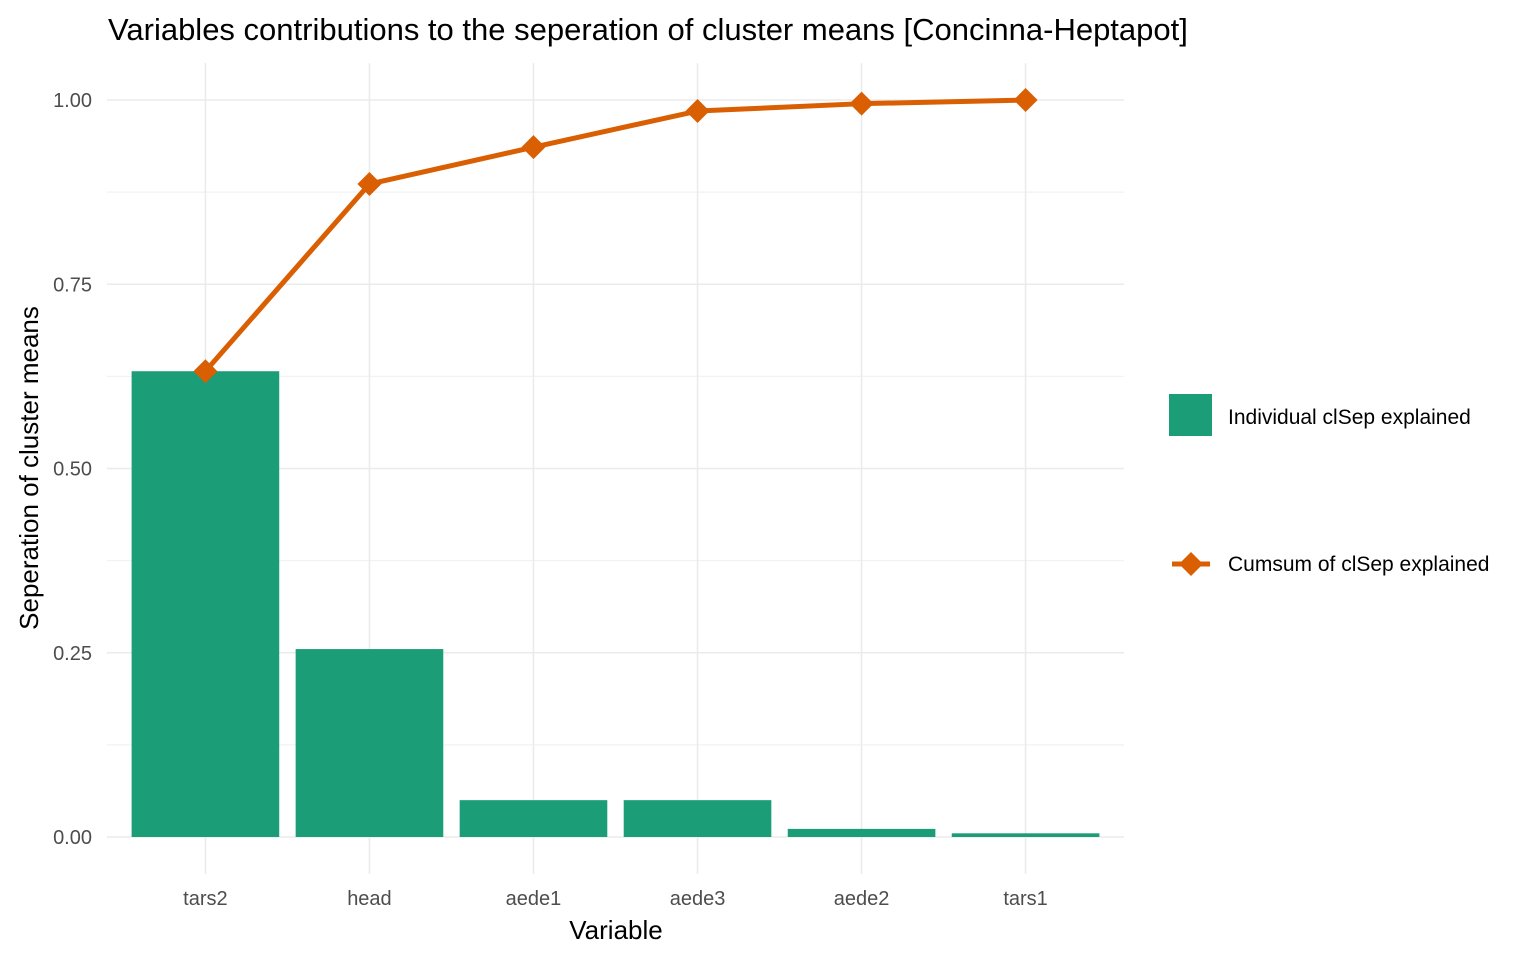 This screenshot has height=960, width=1536. I want to click on bar-aede1, so click(533, 818).